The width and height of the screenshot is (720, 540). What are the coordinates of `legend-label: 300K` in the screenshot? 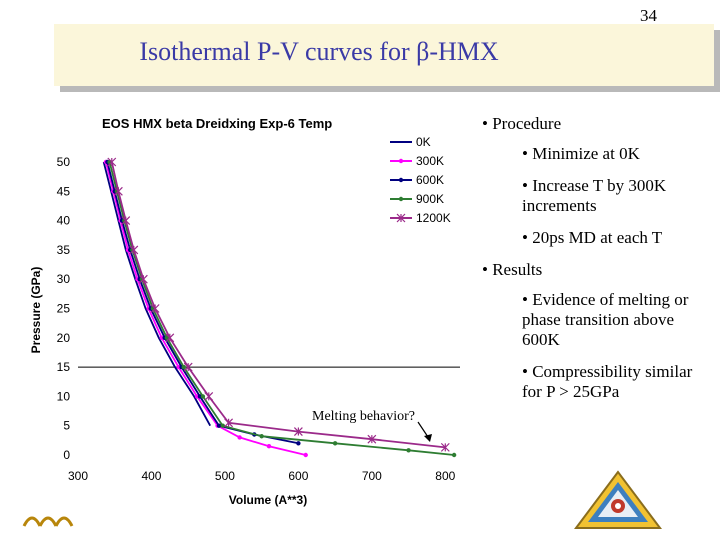 It's located at (430, 161).